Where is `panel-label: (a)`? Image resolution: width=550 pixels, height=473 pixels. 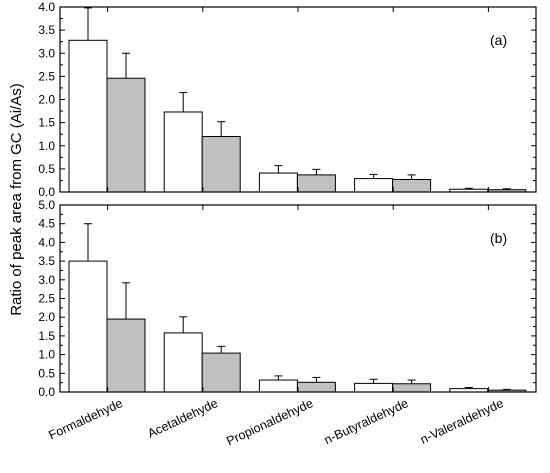 panel-label: (a) is located at coordinates (498, 40).